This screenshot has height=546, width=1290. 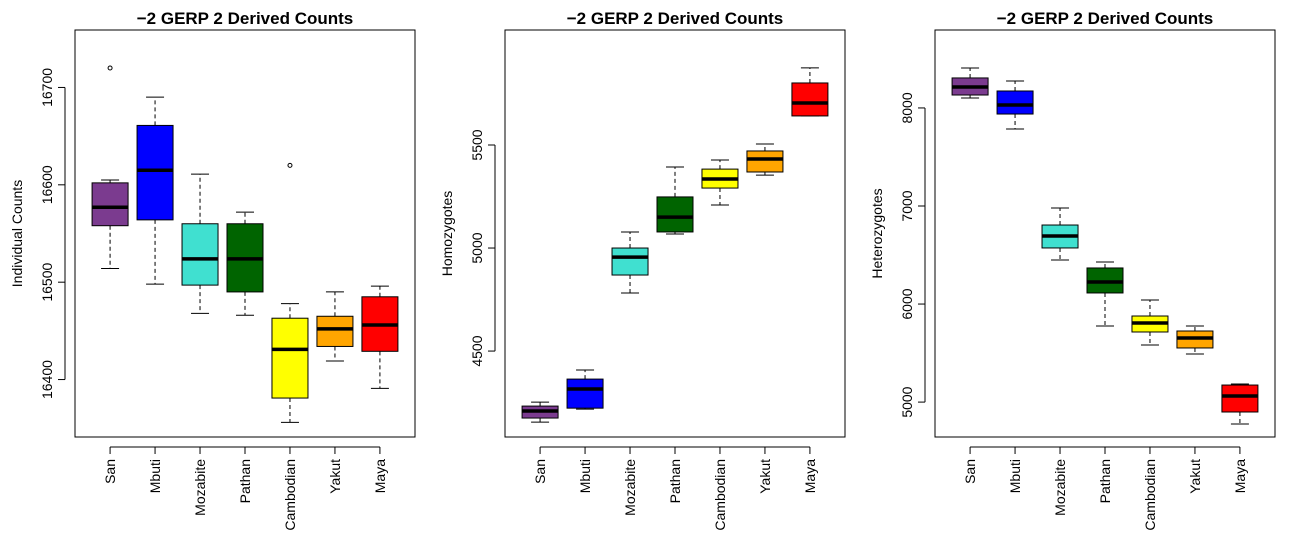 What do you see at coordinates (907, 303) in the screenshot?
I see `y-tick-label: 6000` at bounding box center [907, 303].